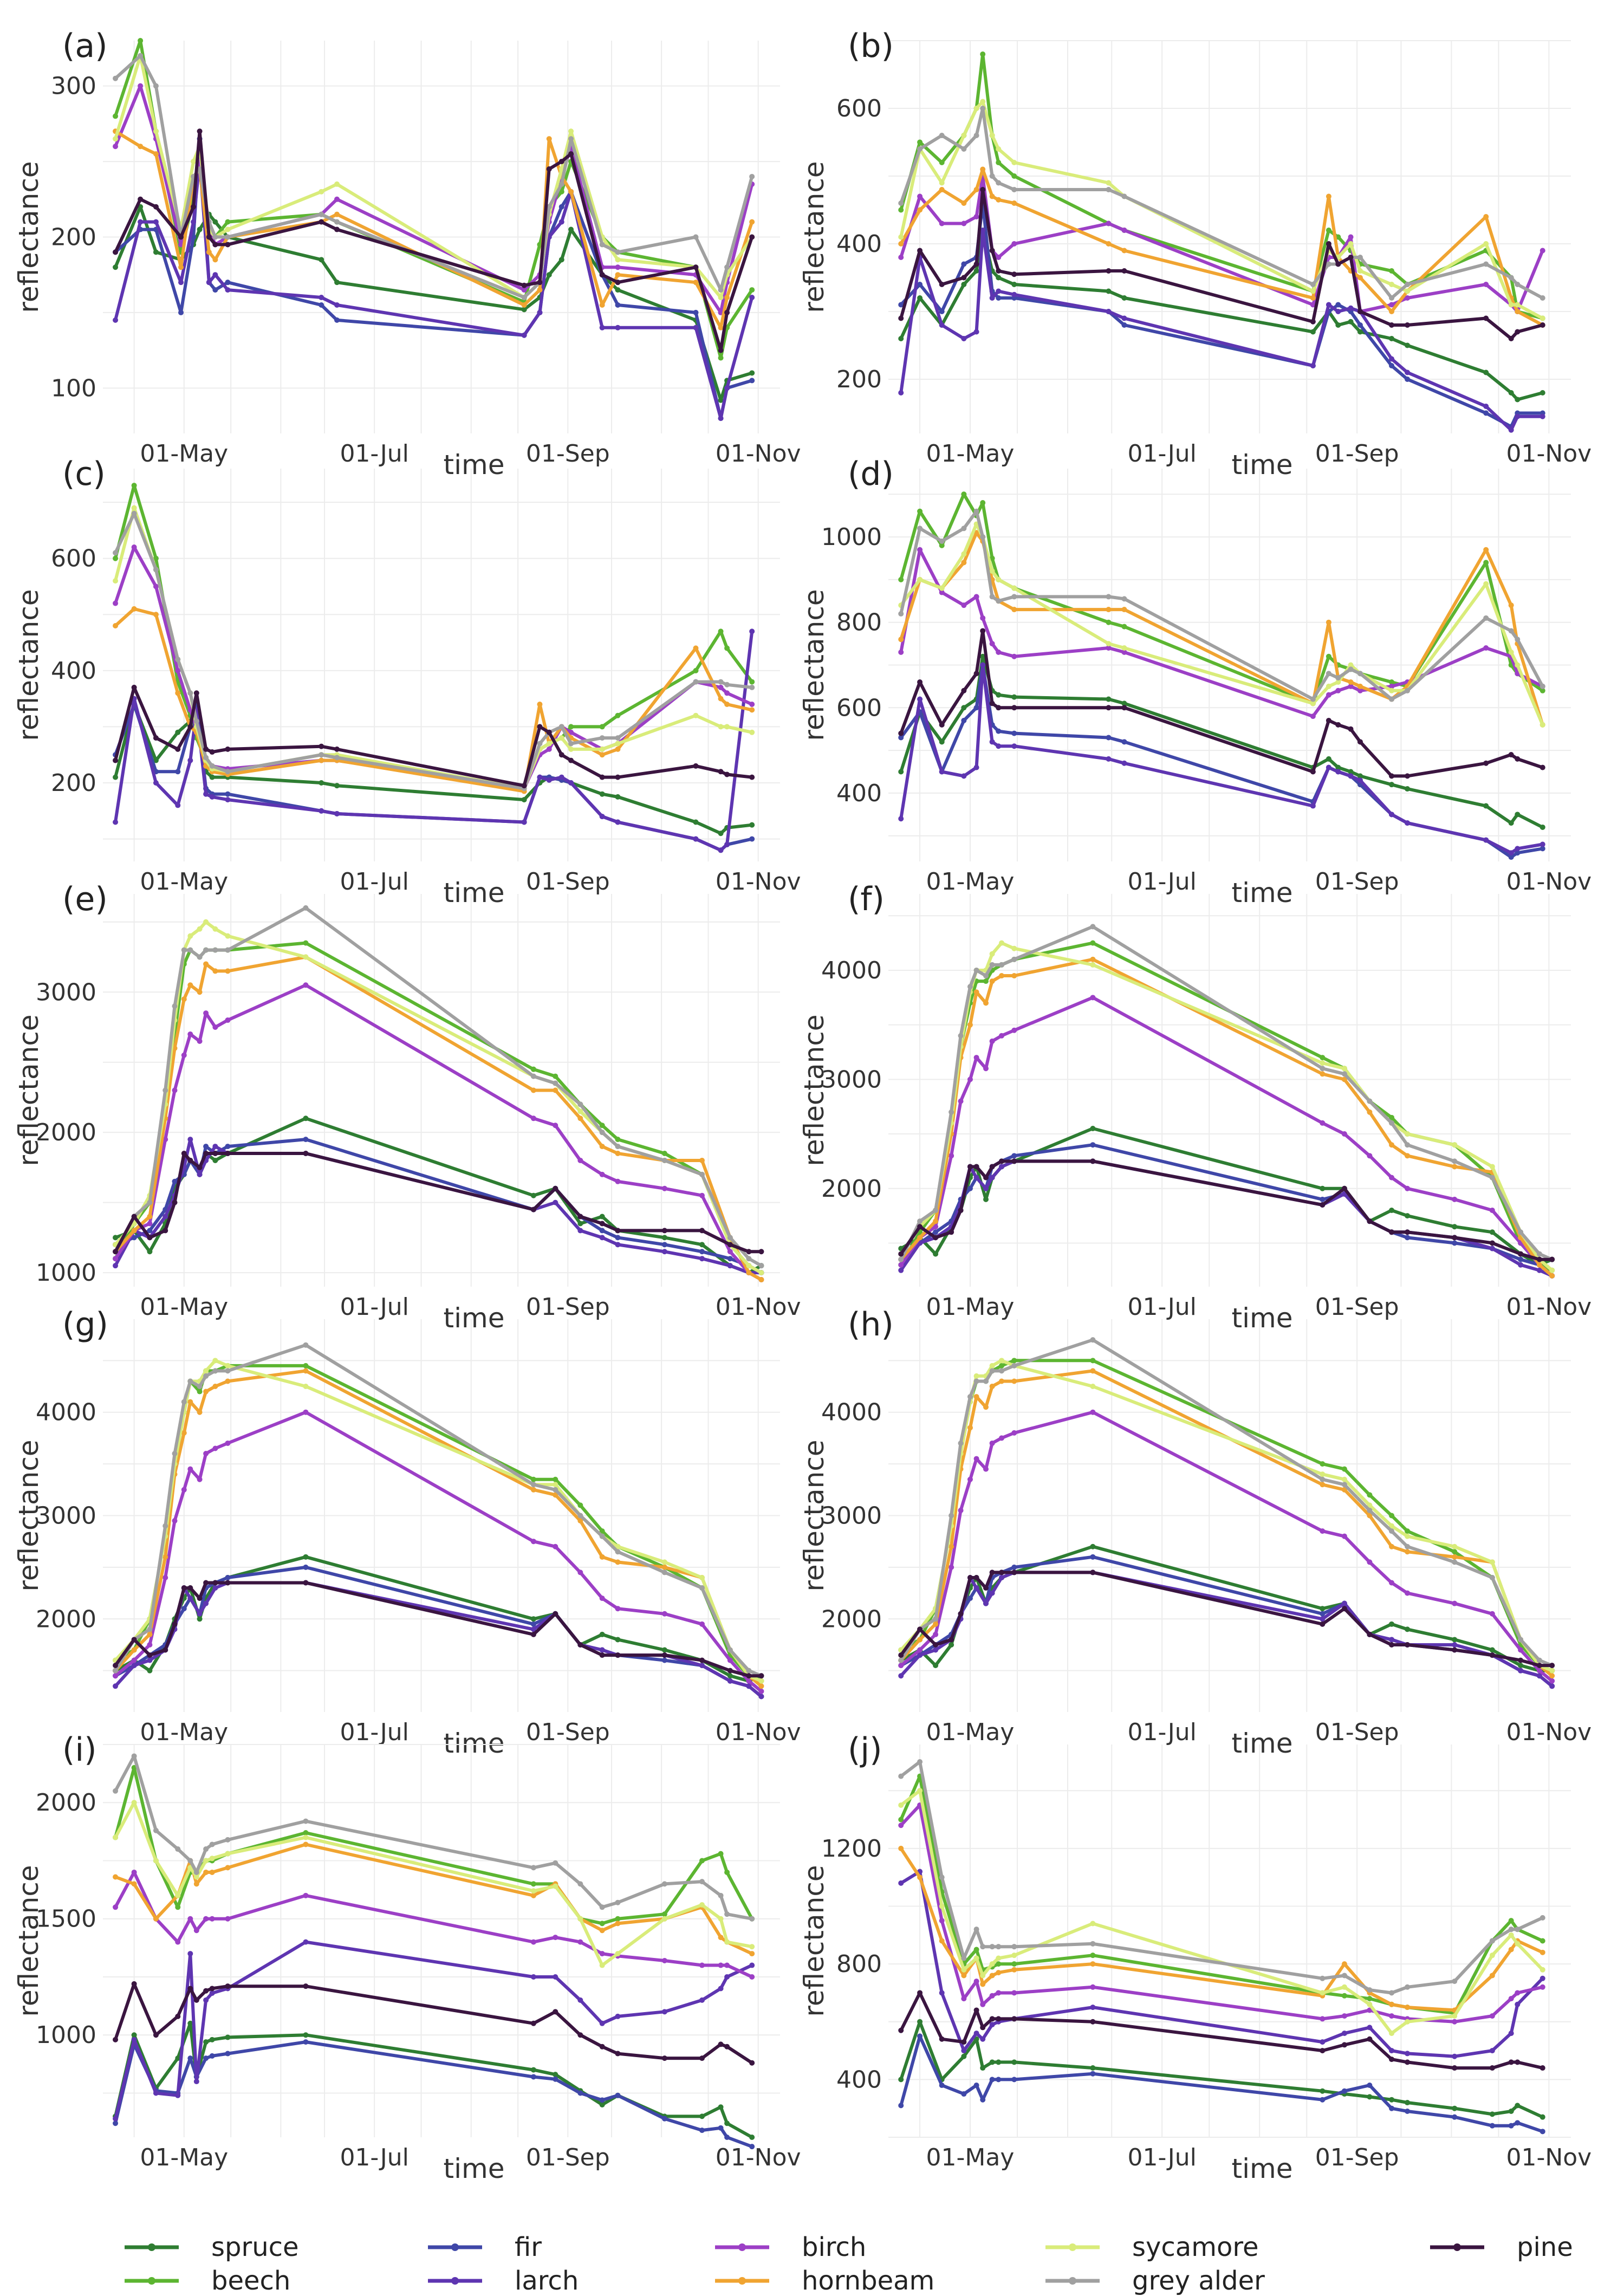 The image size is (1598, 2296). Describe the element at coordinates (85, 46) in the screenshot. I see `panel-label: (a)` at that location.